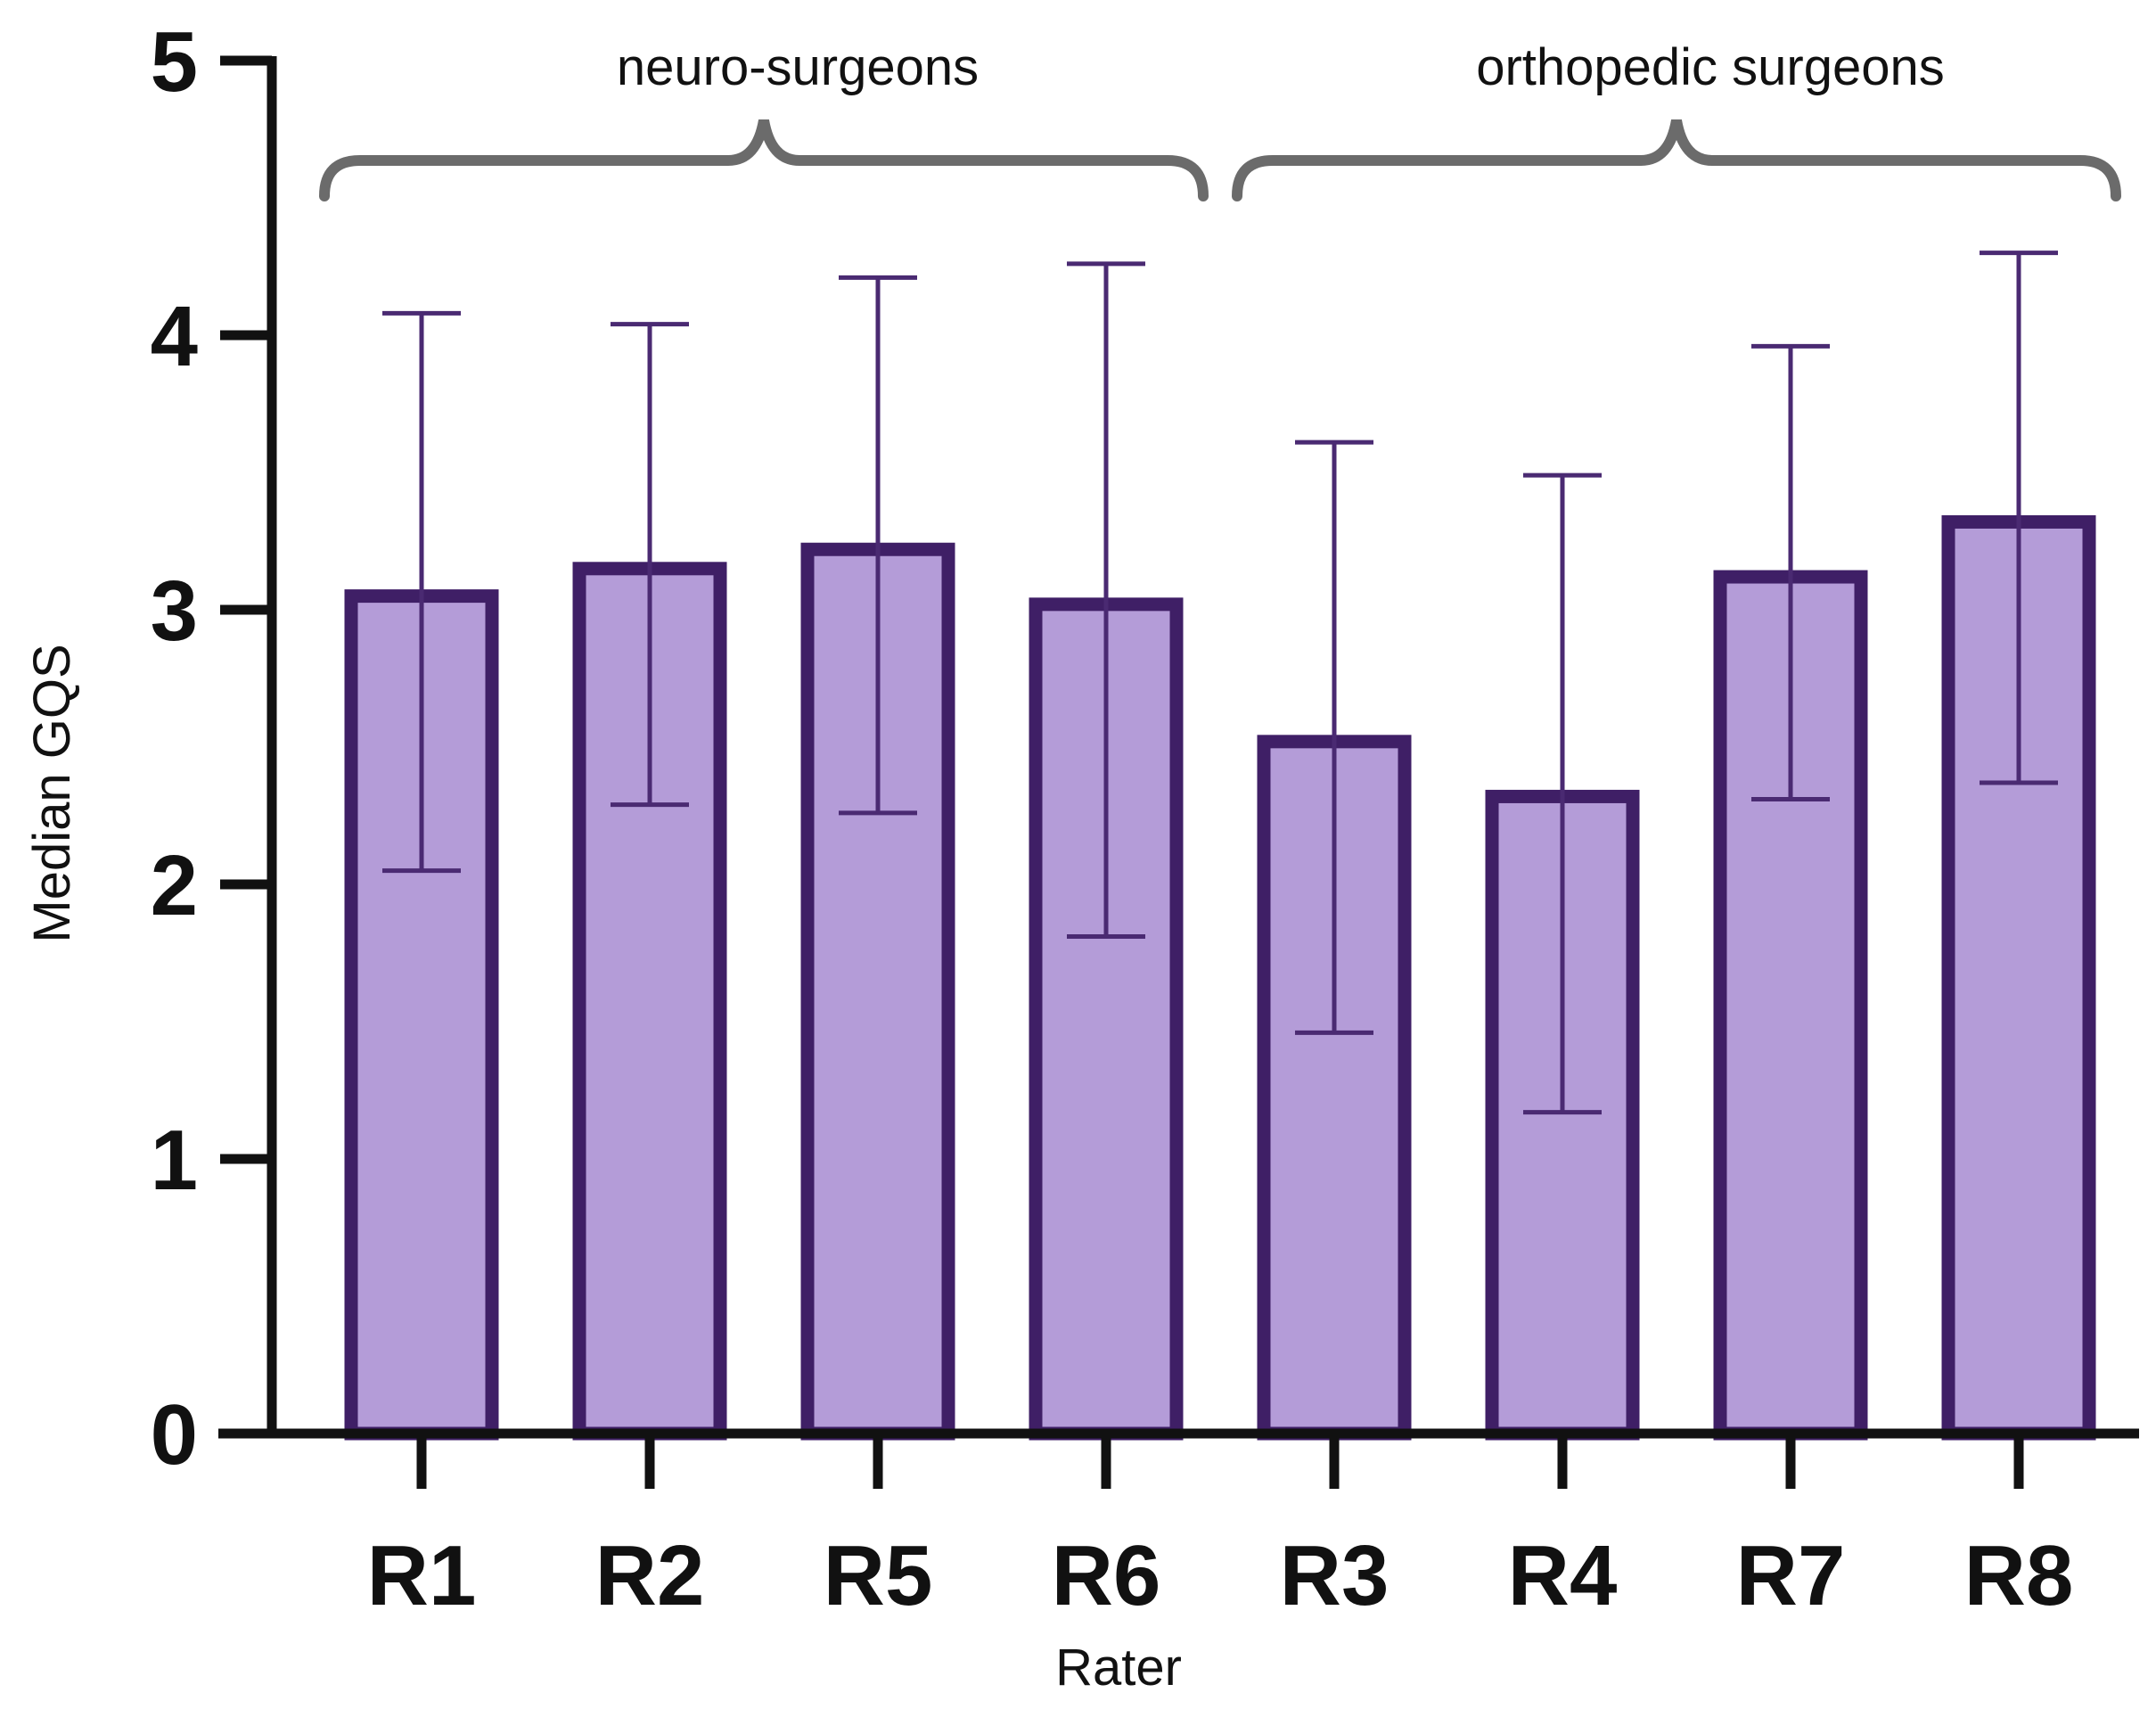 This screenshot has height=1709, width=2156. I want to click on group-0: neuro-surgeons, so click(764, 119).